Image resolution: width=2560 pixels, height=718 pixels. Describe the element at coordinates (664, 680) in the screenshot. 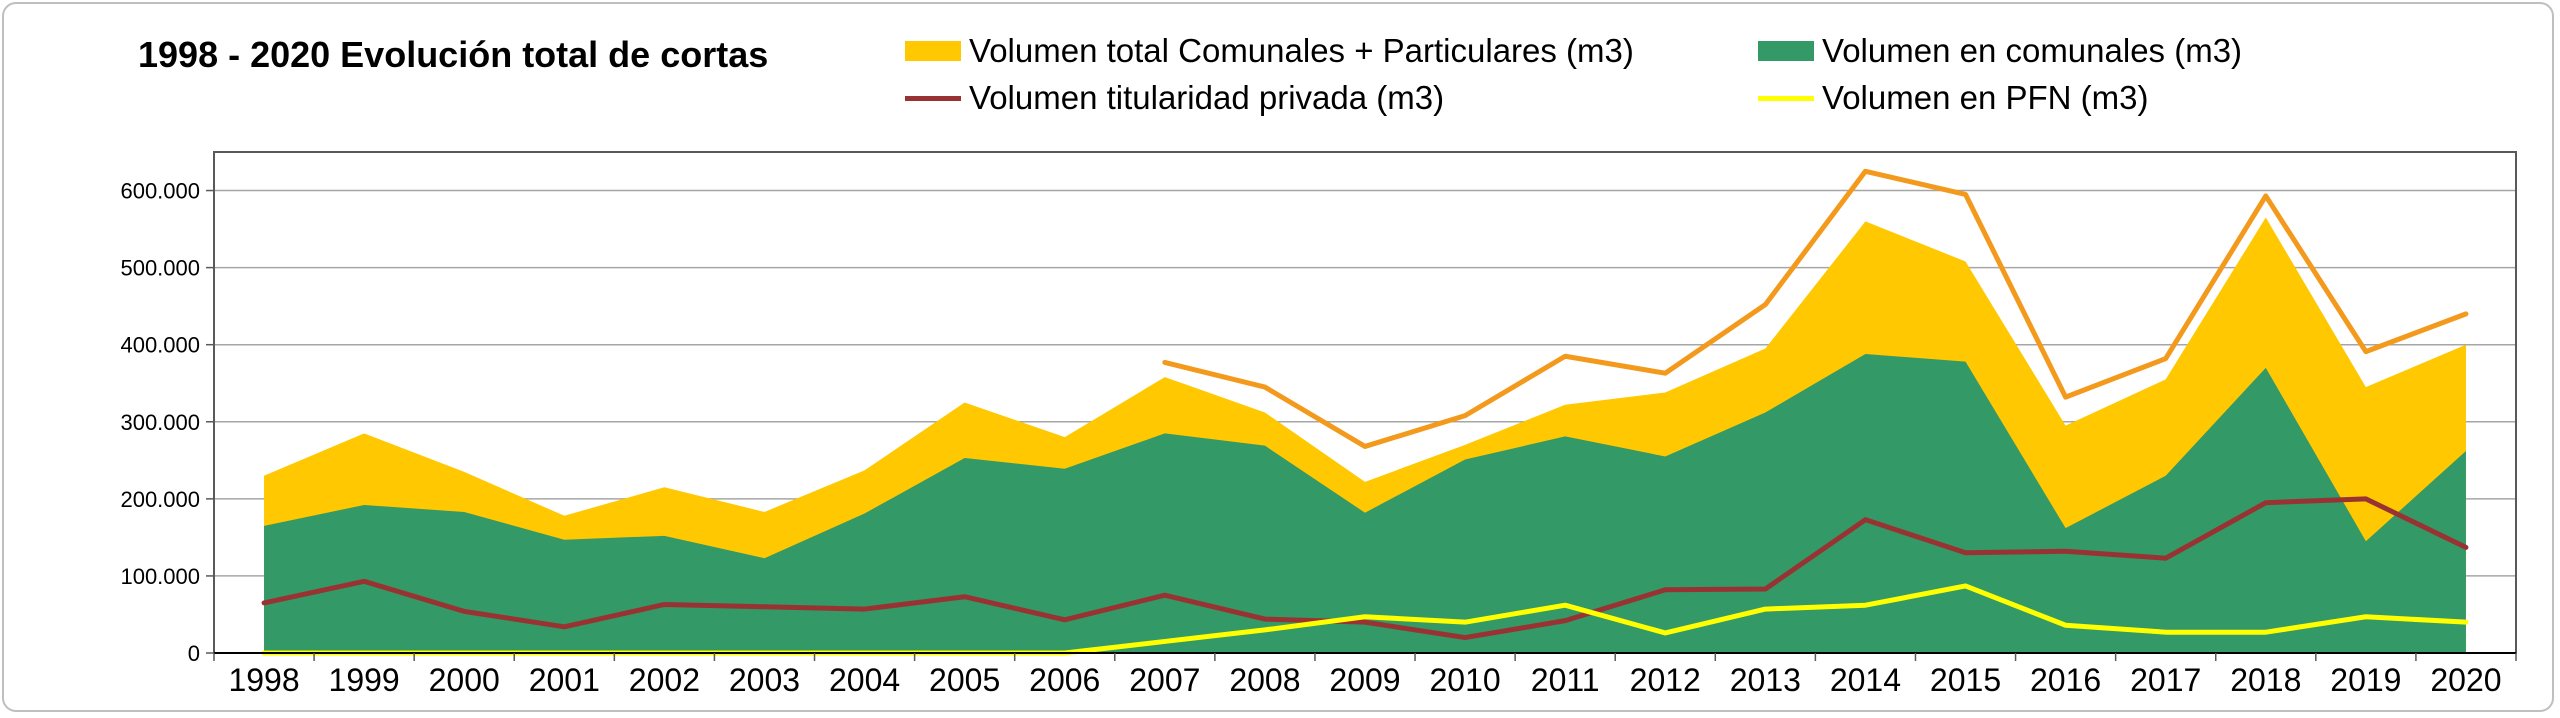

I see `x-tick-label: 2002` at that location.